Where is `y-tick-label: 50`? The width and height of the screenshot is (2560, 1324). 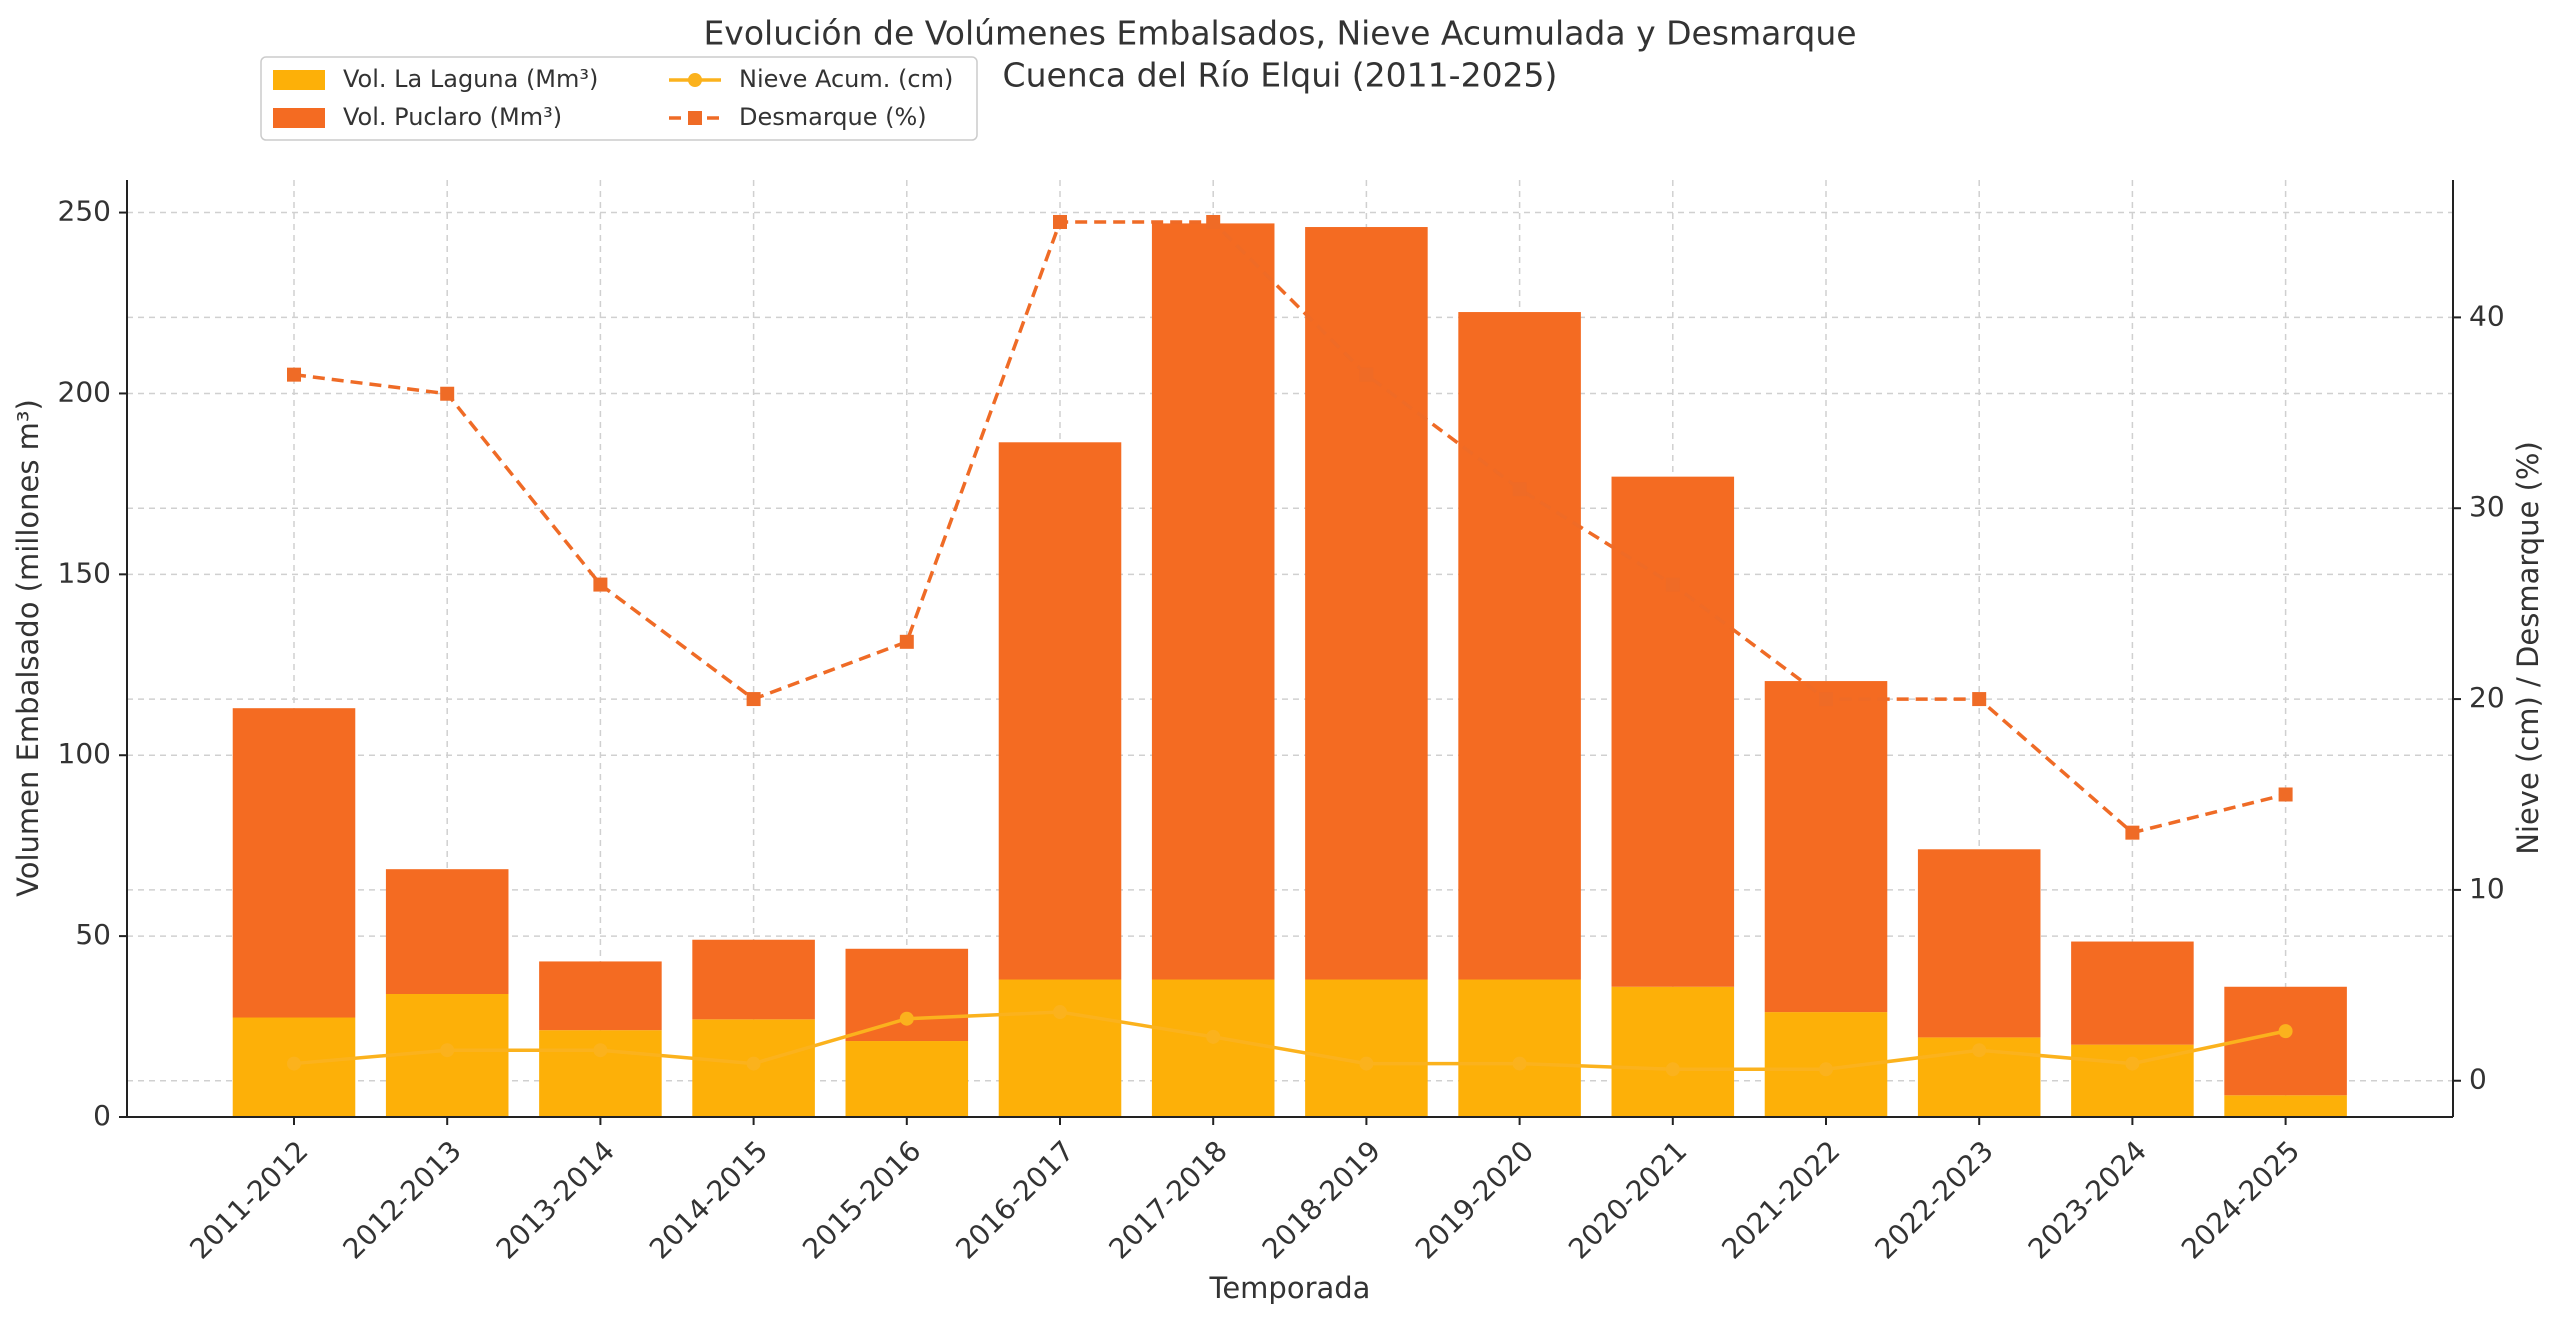
y-tick-label: 50 is located at coordinates (93, 934).